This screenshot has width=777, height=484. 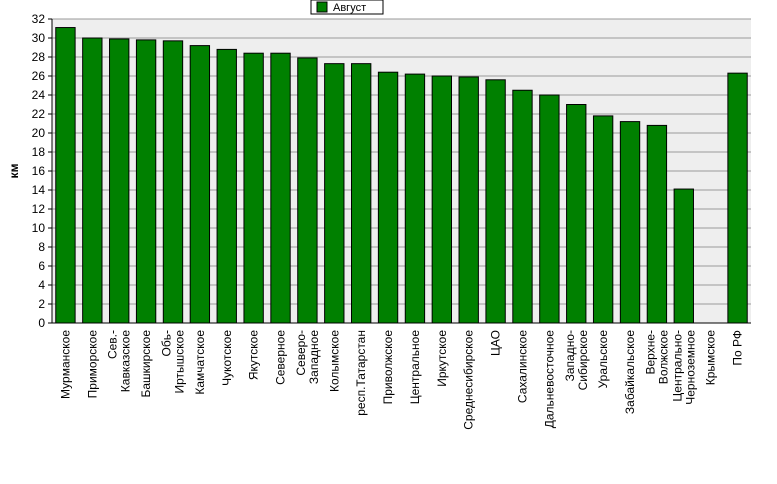 I want to click on x-tick-label-line: Мурманское, so click(x=65, y=364).